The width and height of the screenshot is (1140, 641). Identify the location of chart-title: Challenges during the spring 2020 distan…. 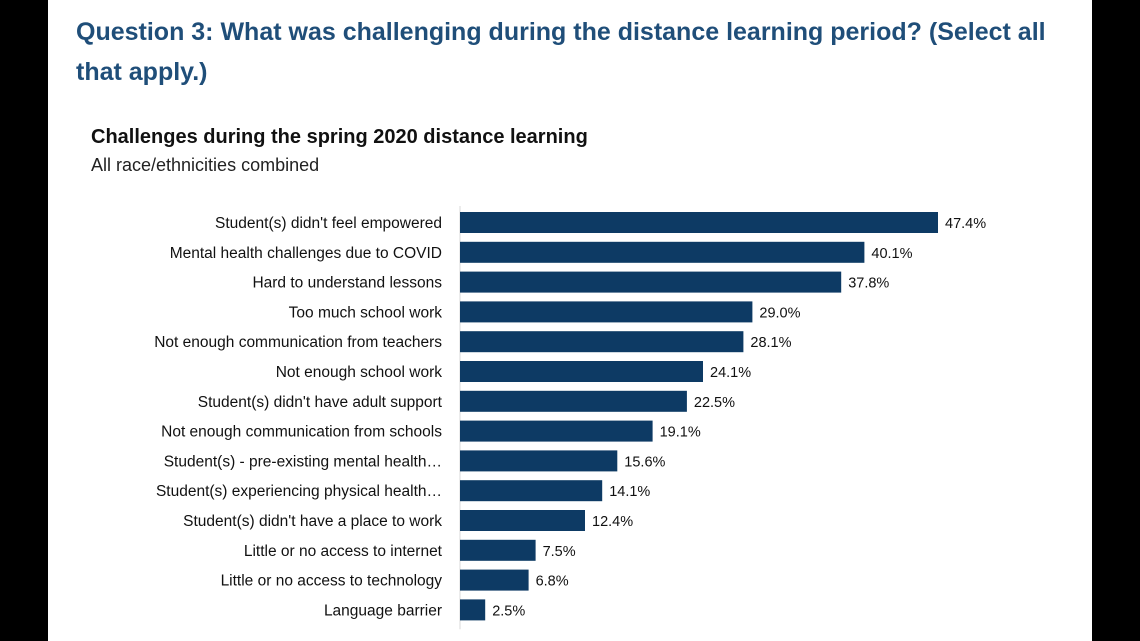
(339, 137).